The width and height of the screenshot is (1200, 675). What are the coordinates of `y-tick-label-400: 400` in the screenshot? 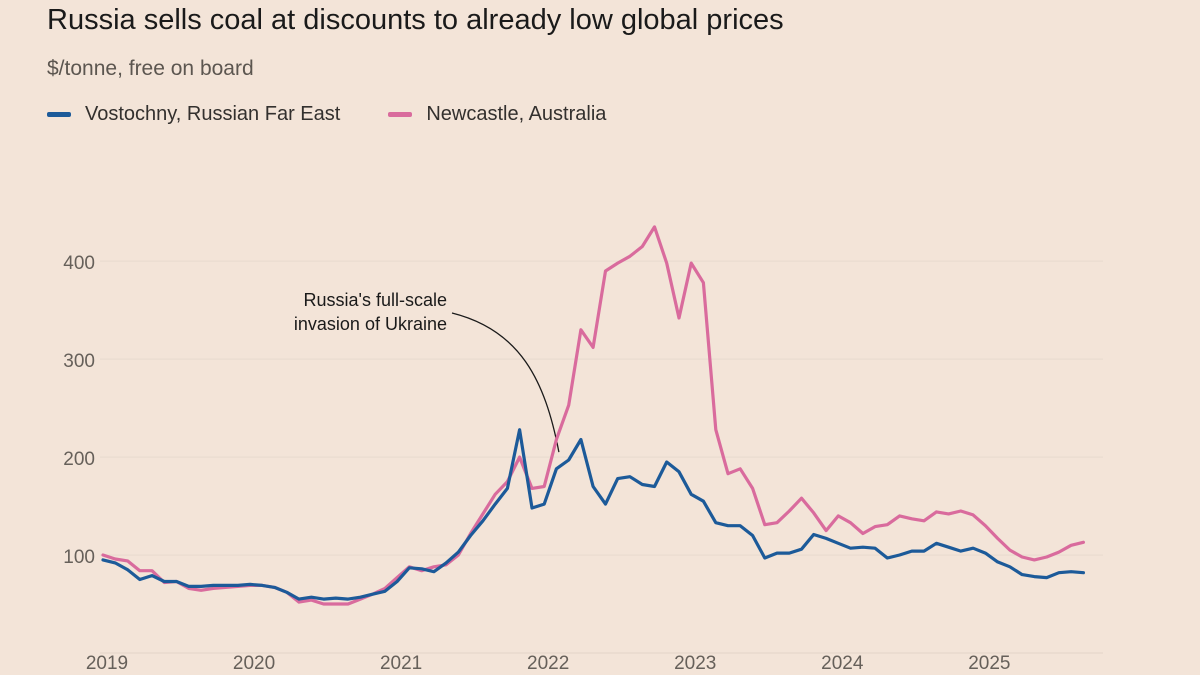 It's located at (79, 263).